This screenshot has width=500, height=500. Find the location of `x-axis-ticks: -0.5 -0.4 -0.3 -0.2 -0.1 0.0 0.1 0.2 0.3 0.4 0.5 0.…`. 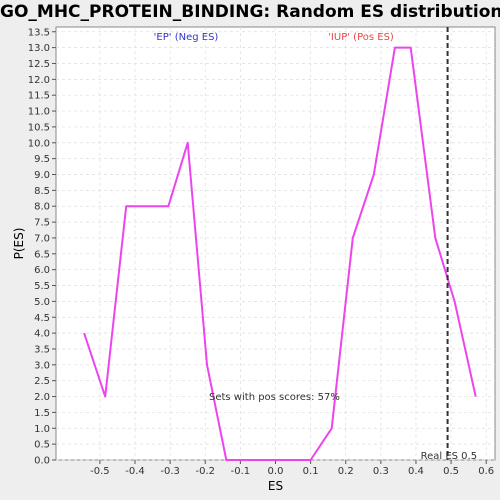

x-axis-ticks: -0.5 -0.4 -0.3 -0.2 -0.1 0.0 0.1 0.2 0.3 0.4 0.5 0.… is located at coordinates (292, 468).